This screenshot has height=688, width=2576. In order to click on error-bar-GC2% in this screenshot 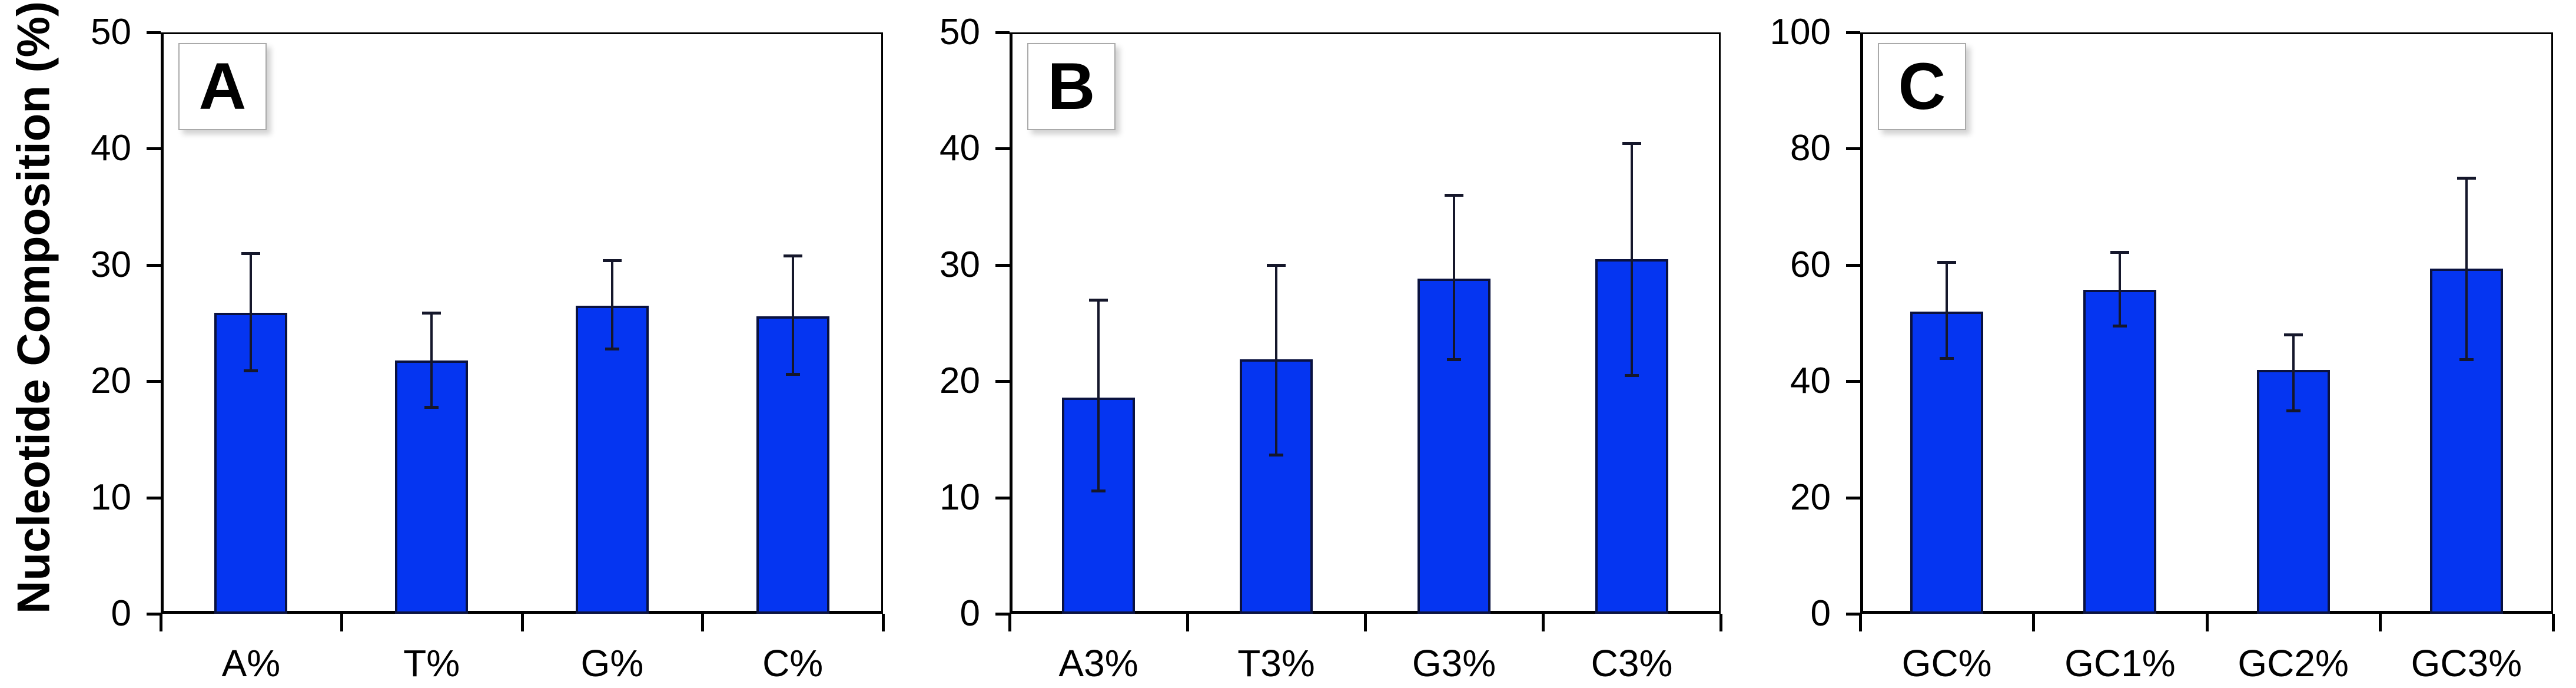, I will do `click(2293, 373)`.